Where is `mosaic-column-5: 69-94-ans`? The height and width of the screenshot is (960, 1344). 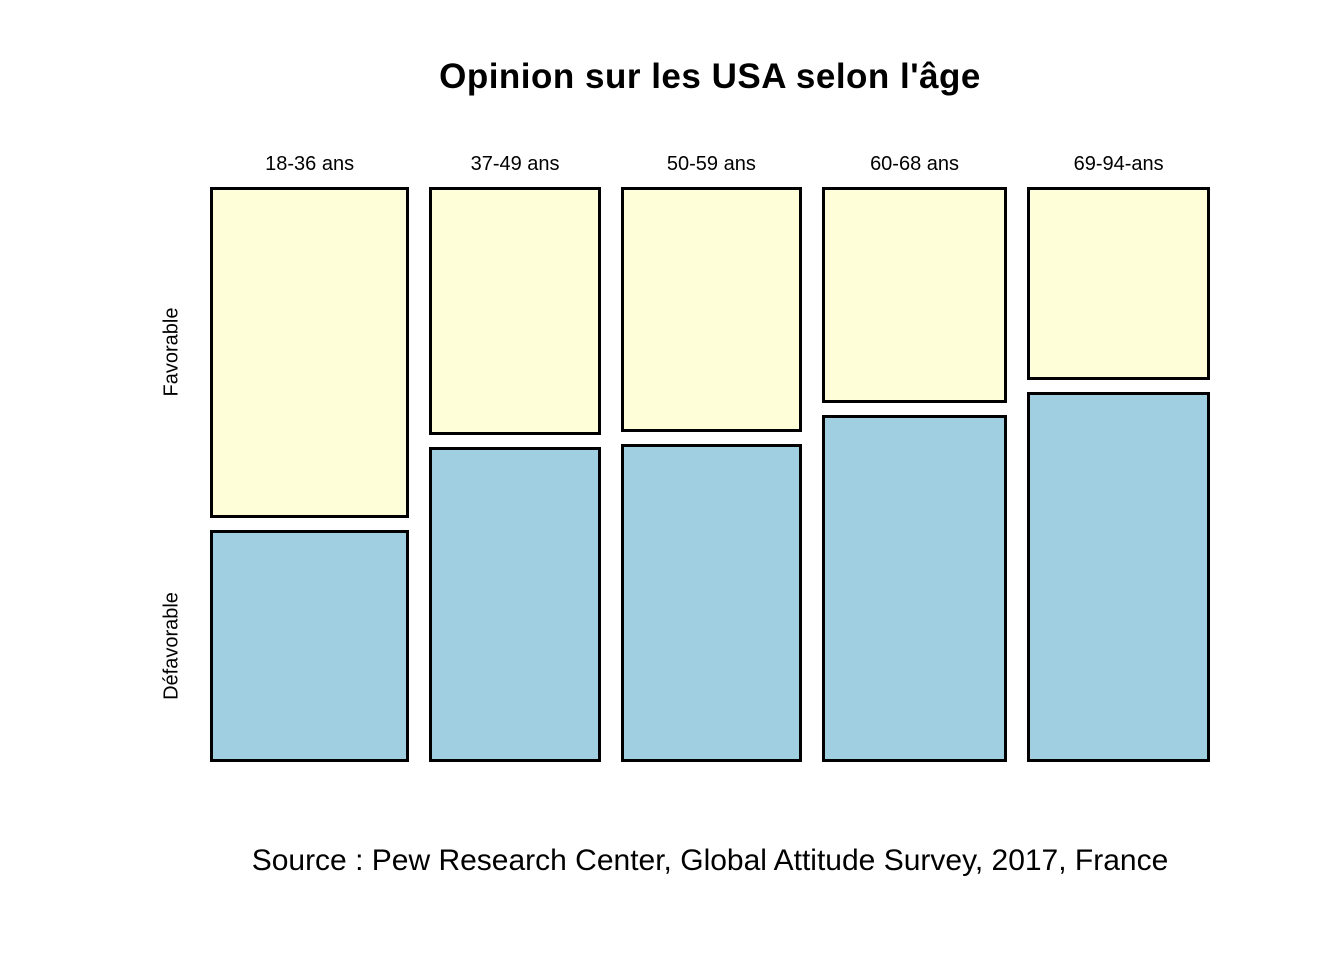 mosaic-column-5: 69-94-ans is located at coordinates (1118, 457).